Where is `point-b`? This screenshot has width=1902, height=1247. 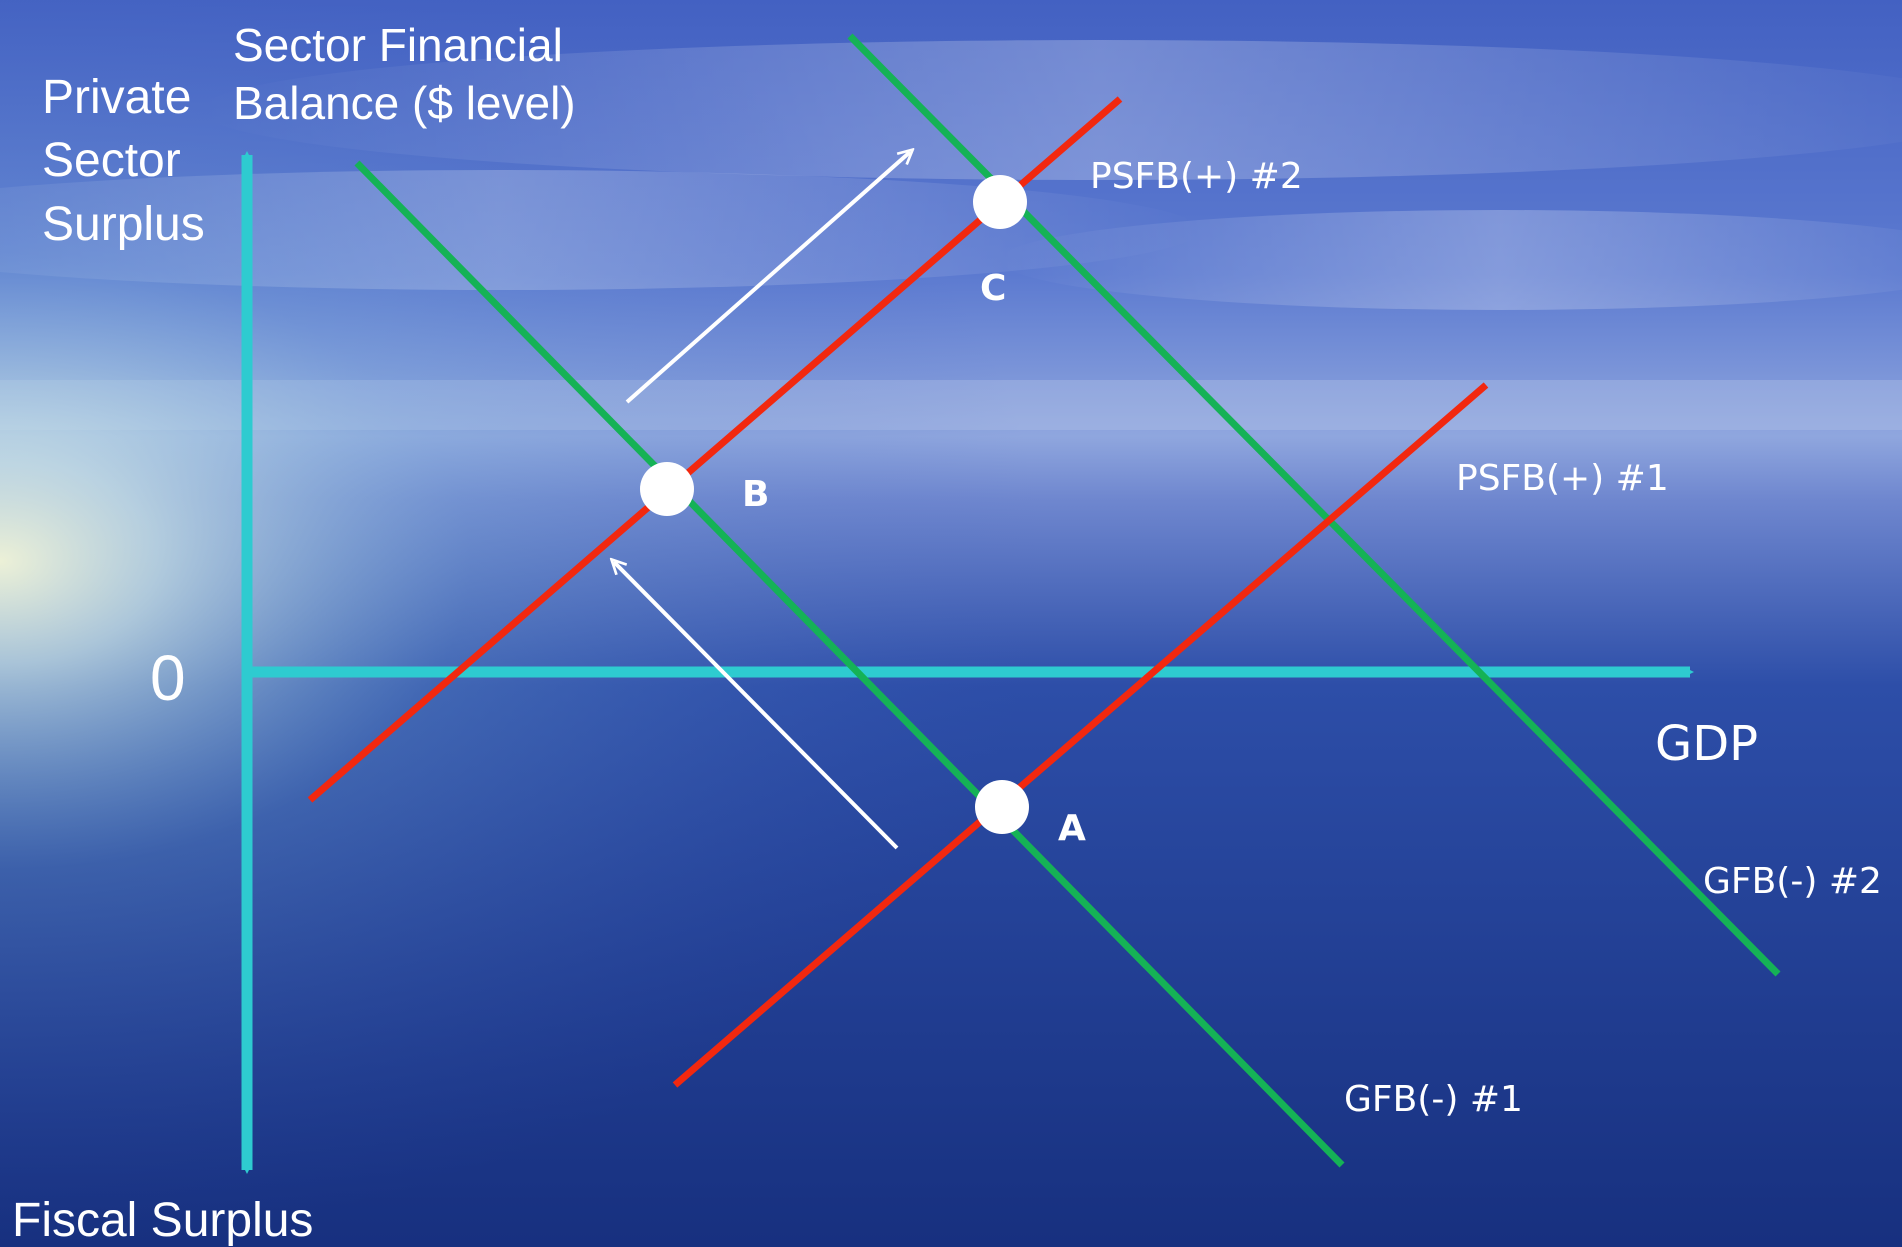 point-b is located at coordinates (667, 489).